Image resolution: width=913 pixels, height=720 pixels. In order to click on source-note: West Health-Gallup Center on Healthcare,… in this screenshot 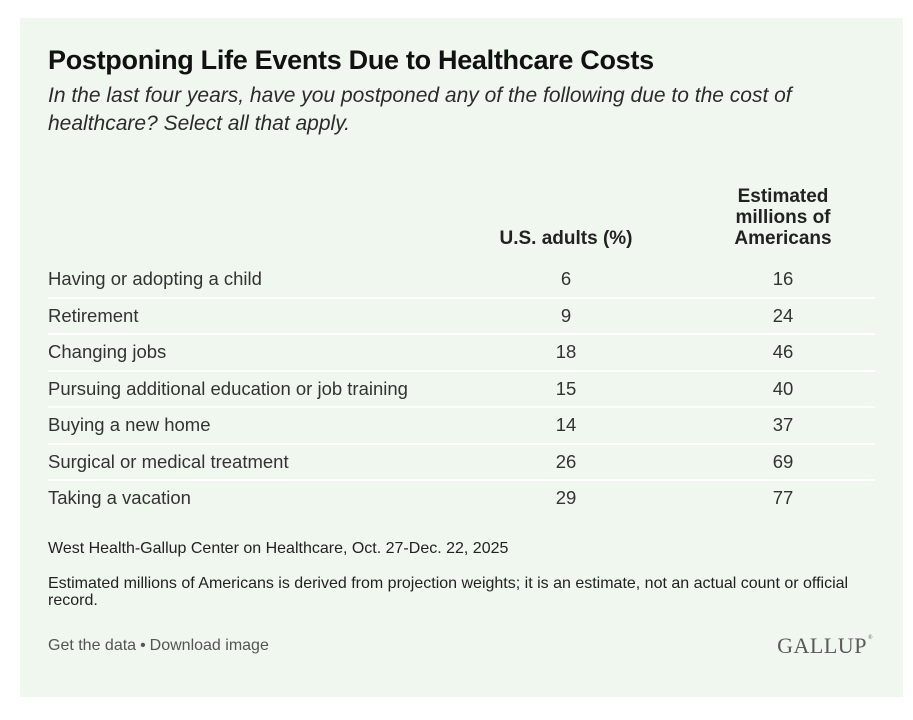, I will do `click(278, 548)`.